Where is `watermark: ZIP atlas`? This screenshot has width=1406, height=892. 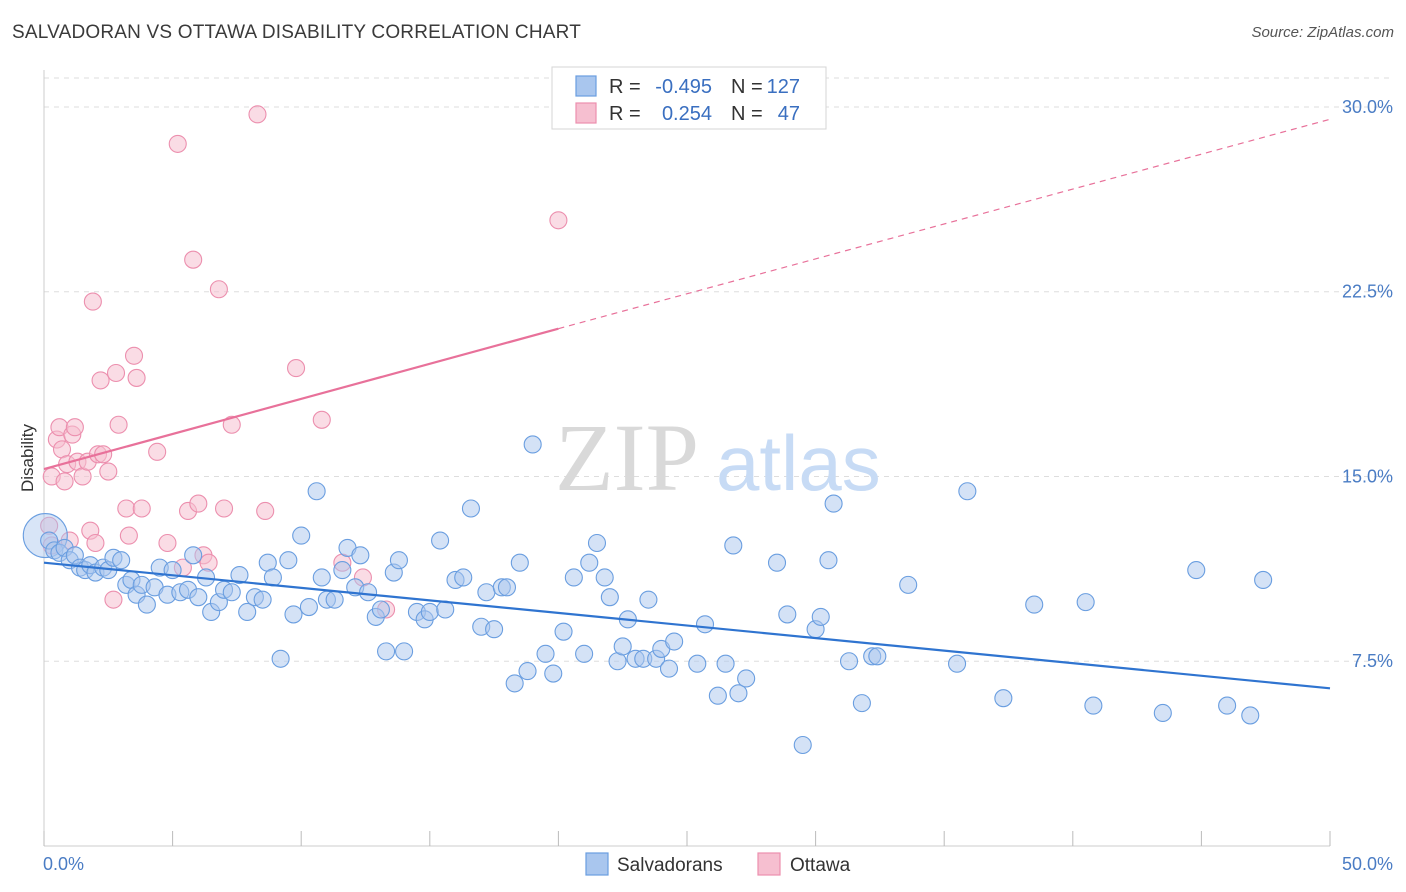
watermark: ZIP atlas is located at coordinates (718, 457).